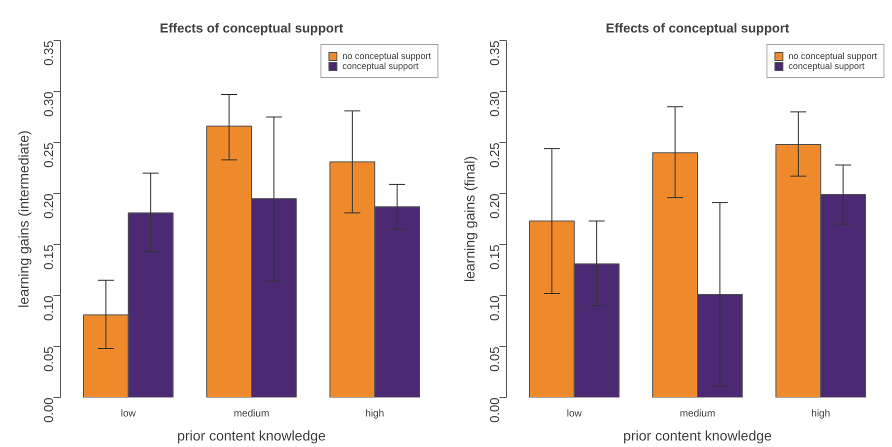 This screenshot has height=447, width=892. What do you see at coordinates (24, 219) in the screenshot?
I see `y-axis-title: learning gains (intermediate)` at bounding box center [24, 219].